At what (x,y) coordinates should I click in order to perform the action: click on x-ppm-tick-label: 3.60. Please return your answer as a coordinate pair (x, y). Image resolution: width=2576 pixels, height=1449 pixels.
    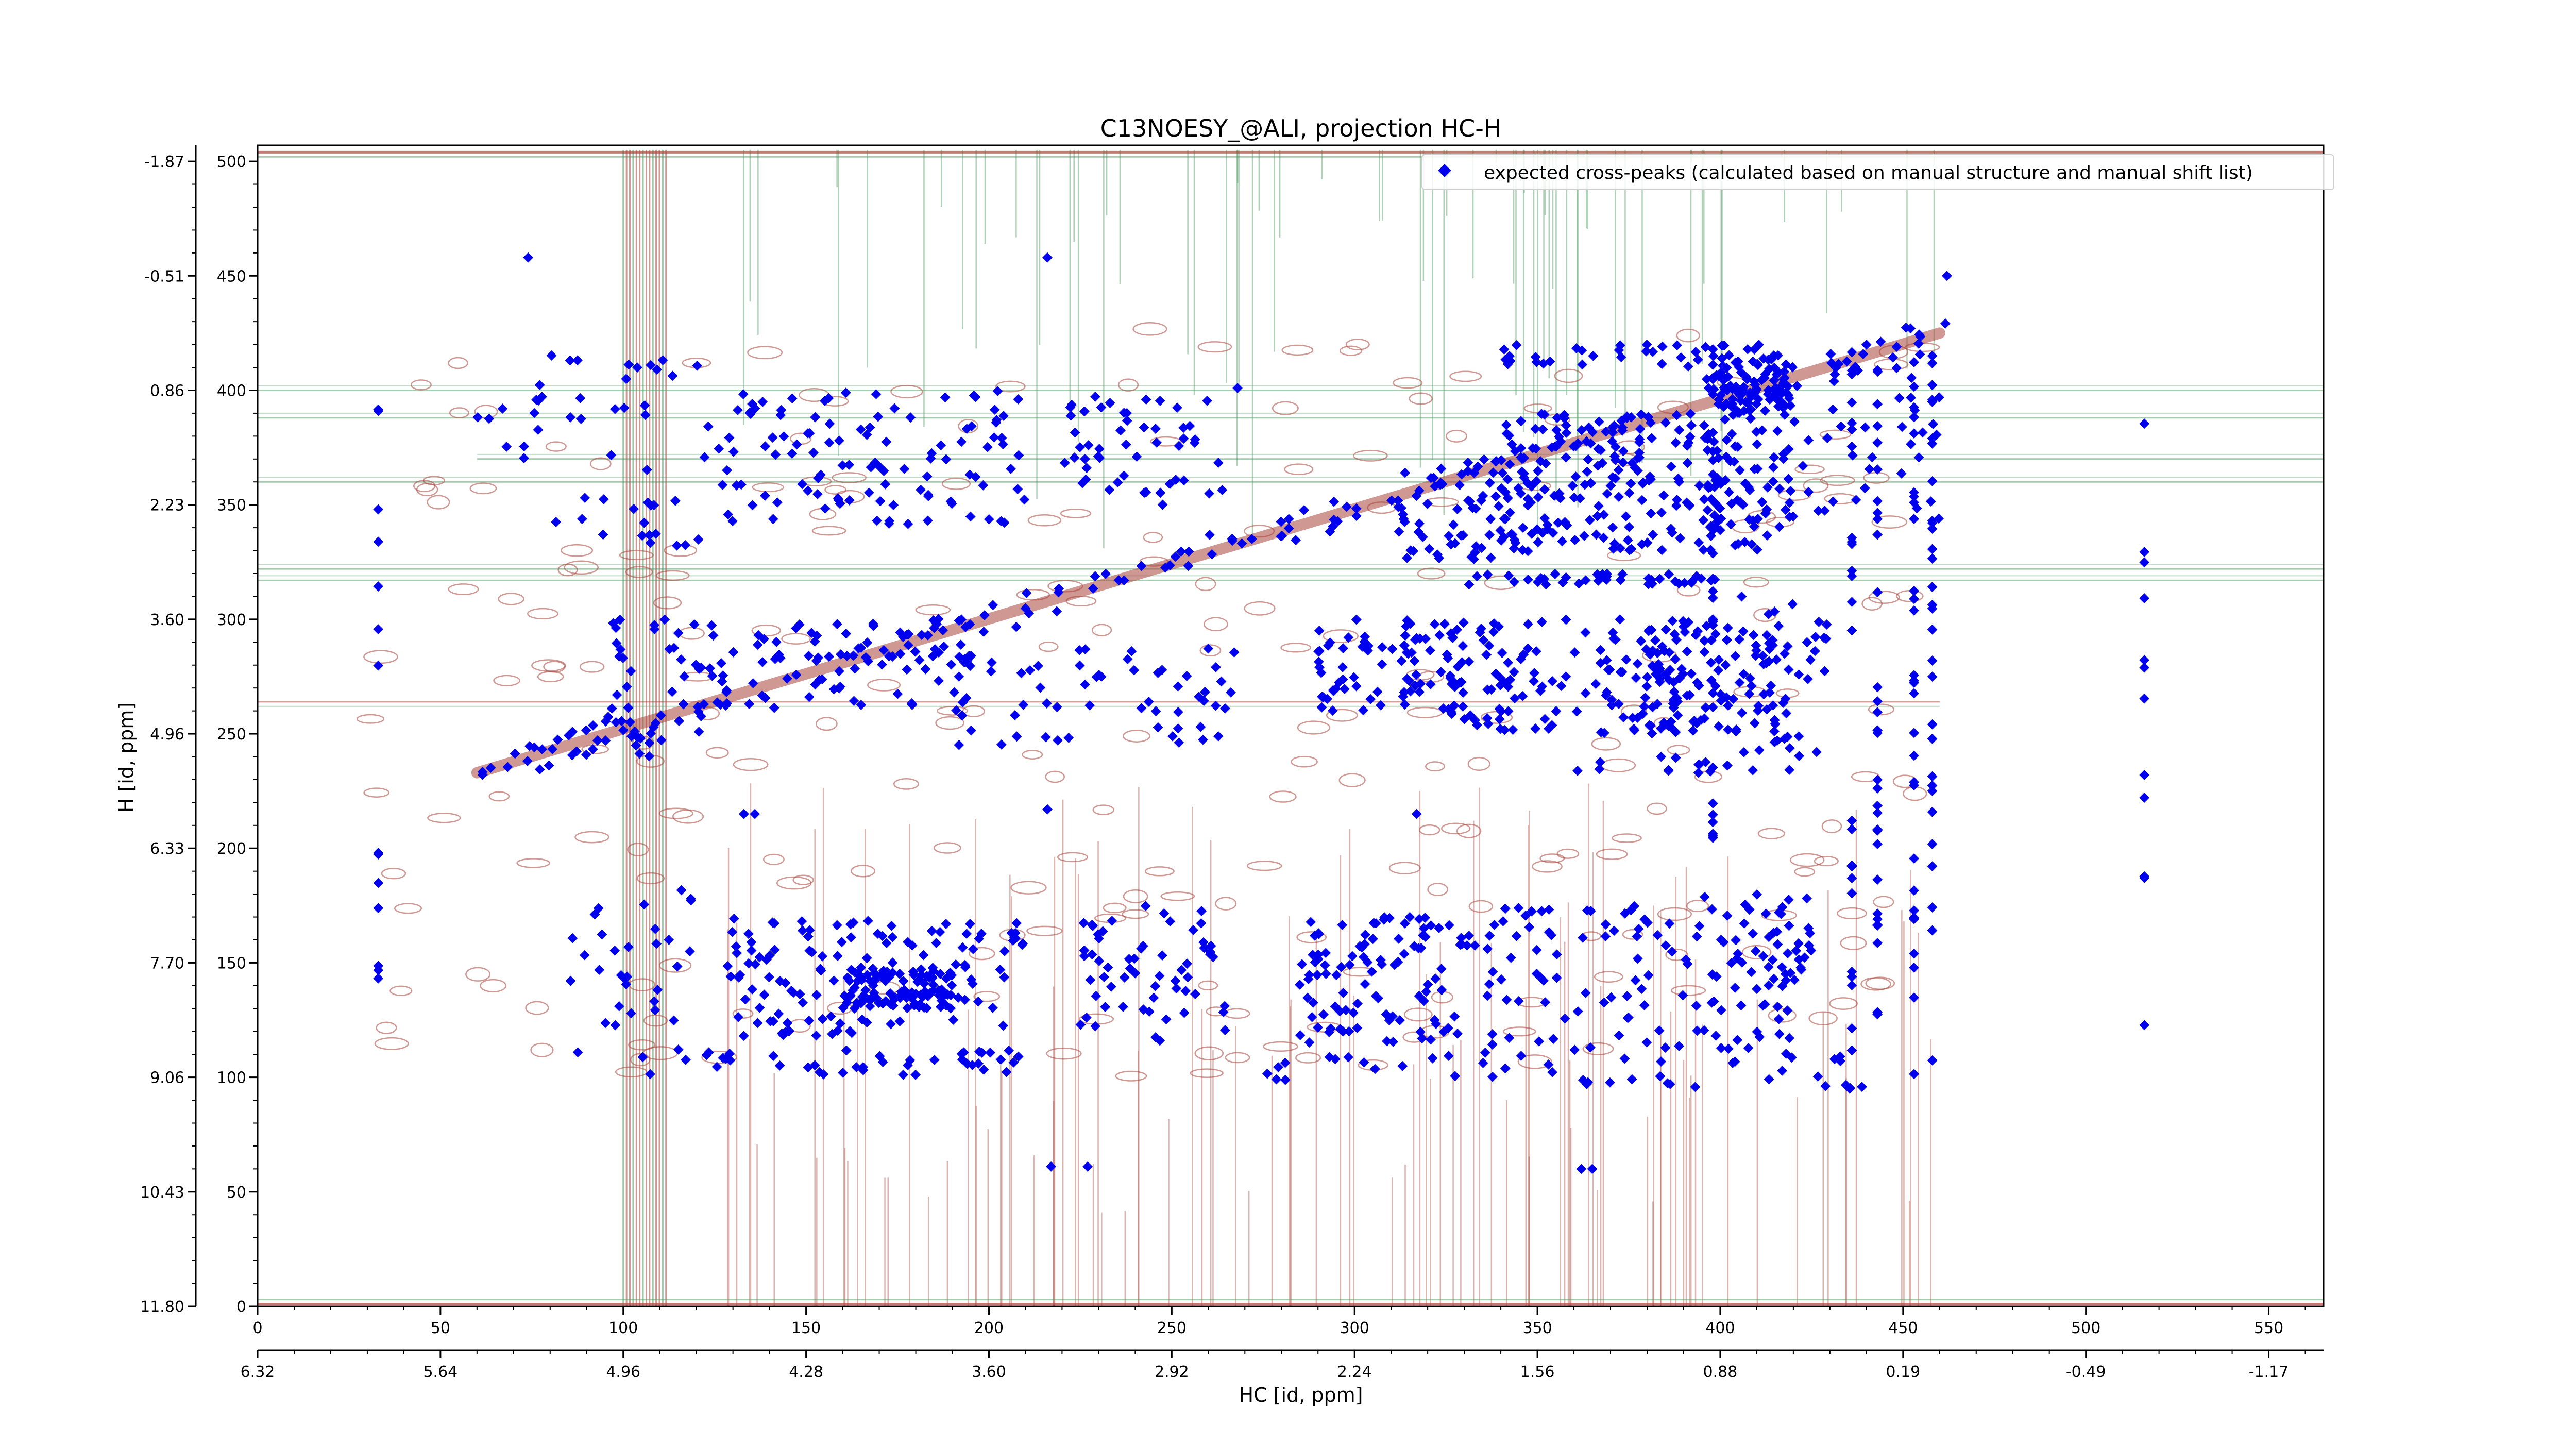
    Looking at the image, I should click on (989, 1372).